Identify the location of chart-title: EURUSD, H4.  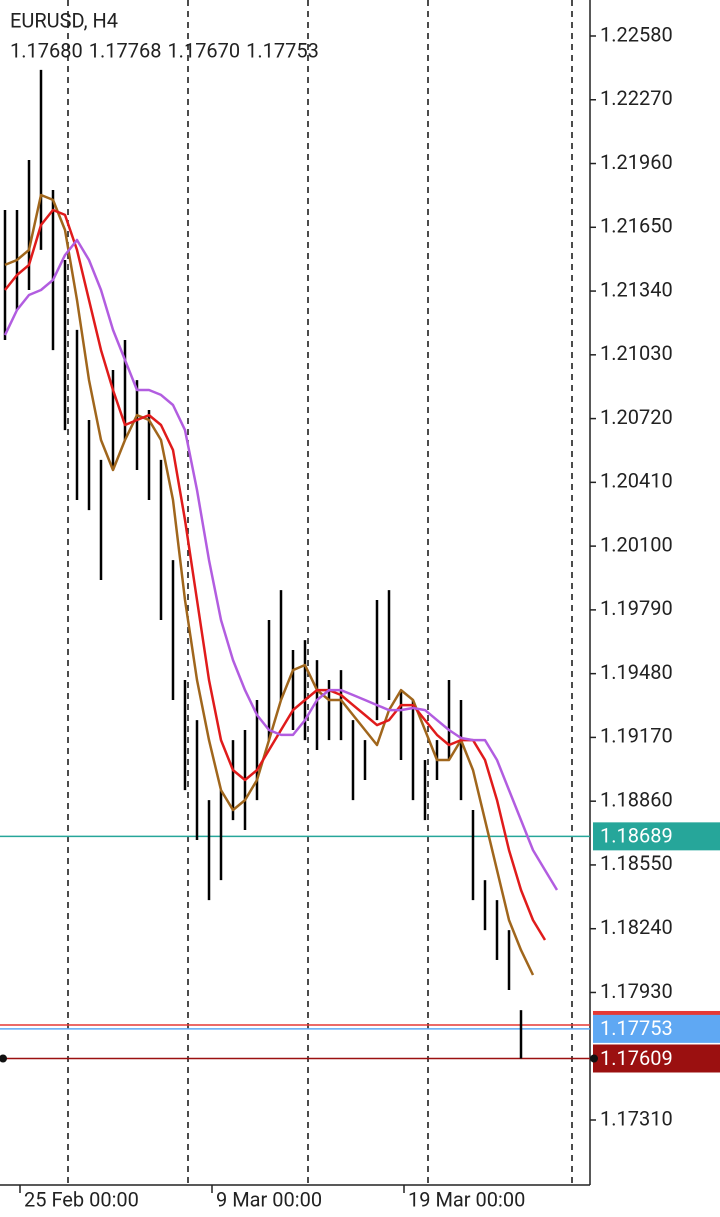
(64, 20).